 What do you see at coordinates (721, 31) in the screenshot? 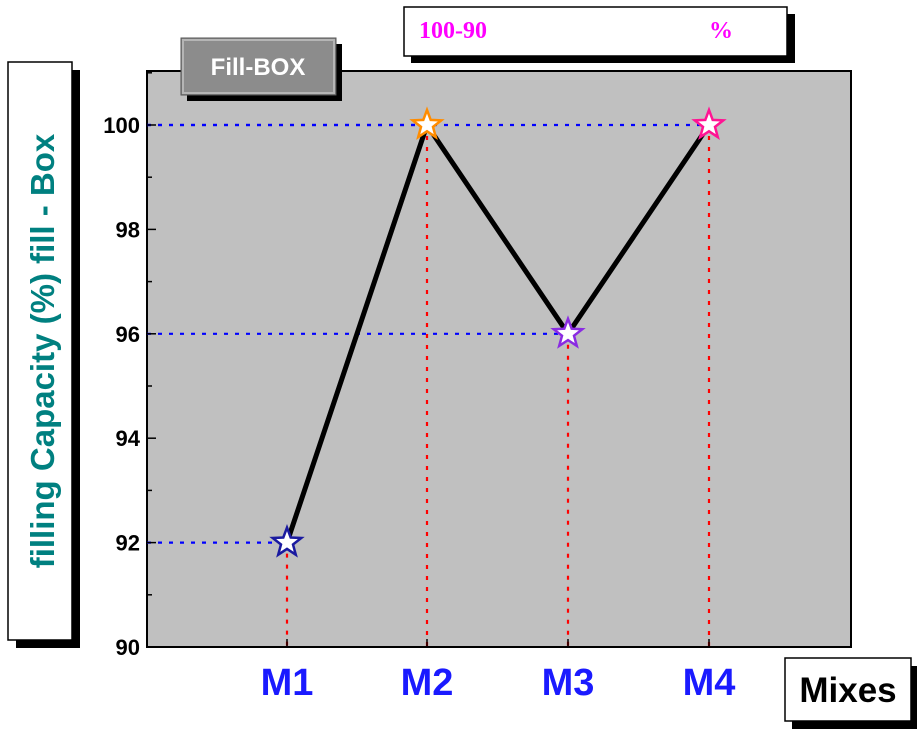
I see `range-right-text: %` at bounding box center [721, 31].